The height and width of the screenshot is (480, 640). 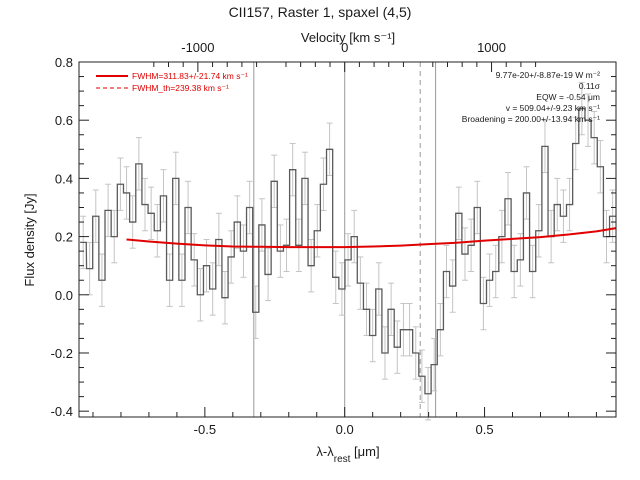 What do you see at coordinates (531, 119) in the screenshot?
I see `annotation-broadening: Broadening = 200.00+/-13.94 km s⁻¹` at bounding box center [531, 119].